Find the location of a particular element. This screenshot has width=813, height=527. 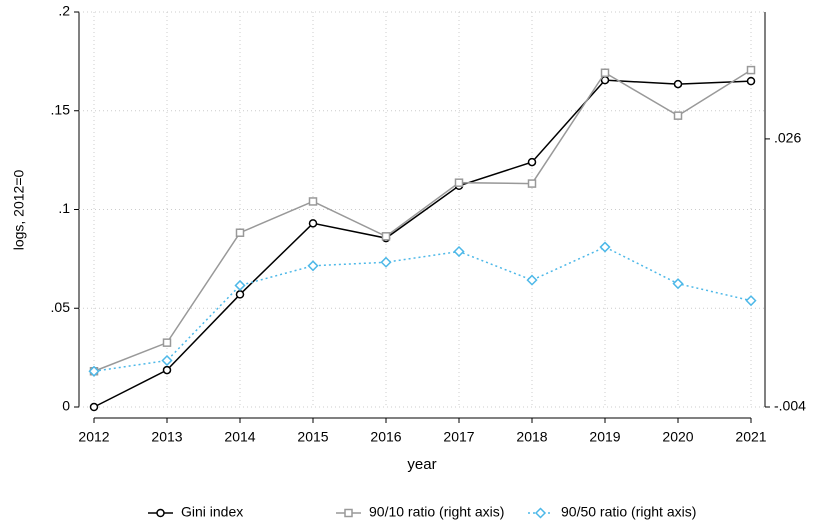

y-tick-label: .1 is located at coordinates (64, 208).